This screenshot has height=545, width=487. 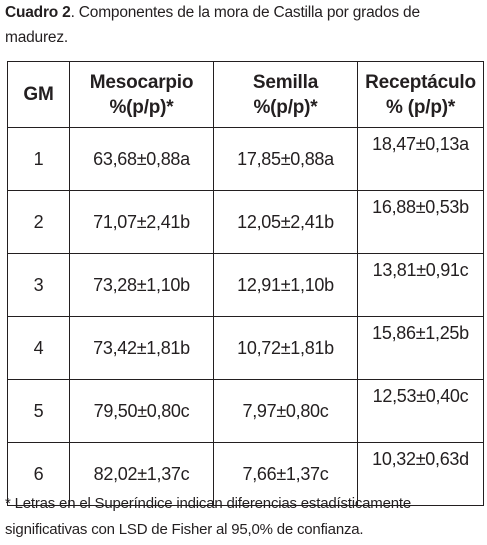 What do you see at coordinates (420, 411) in the screenshot?
I see `cell-receptaculo: 12,53±0,40c` at bounding box center [420, 411].